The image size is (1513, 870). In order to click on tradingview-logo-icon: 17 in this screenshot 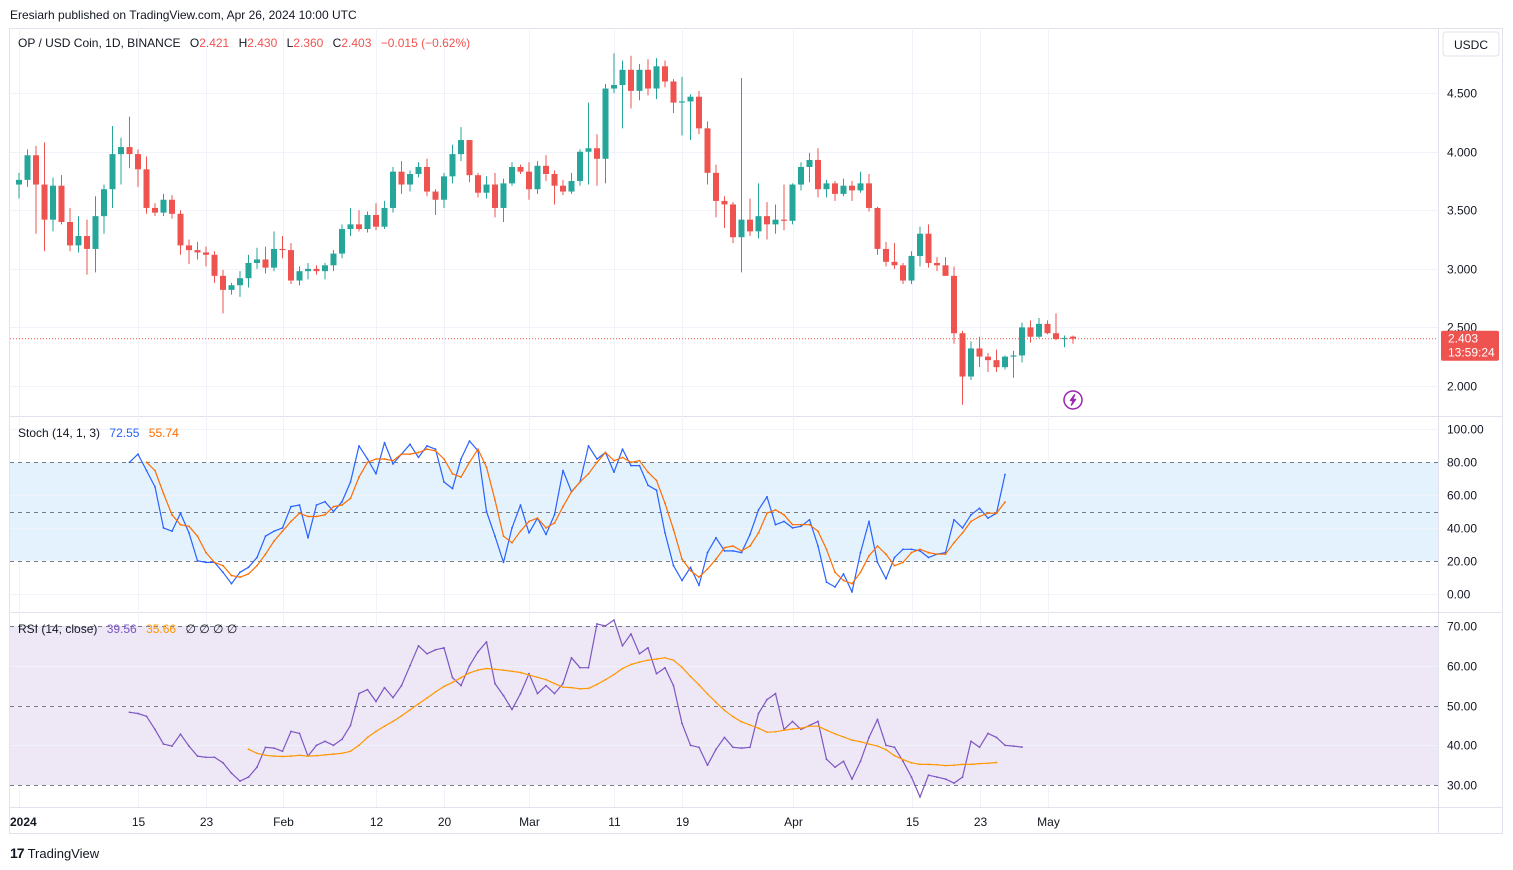, I will do `click(17, 853)`.